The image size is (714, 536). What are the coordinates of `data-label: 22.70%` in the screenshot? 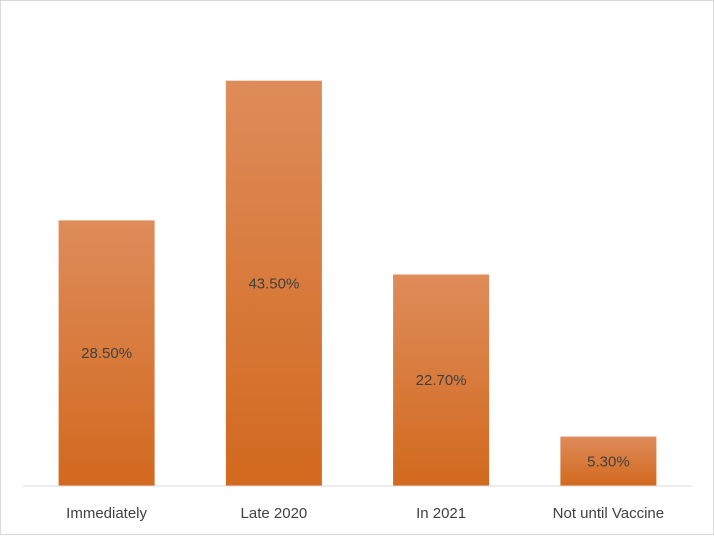 It's located at (441, 380).